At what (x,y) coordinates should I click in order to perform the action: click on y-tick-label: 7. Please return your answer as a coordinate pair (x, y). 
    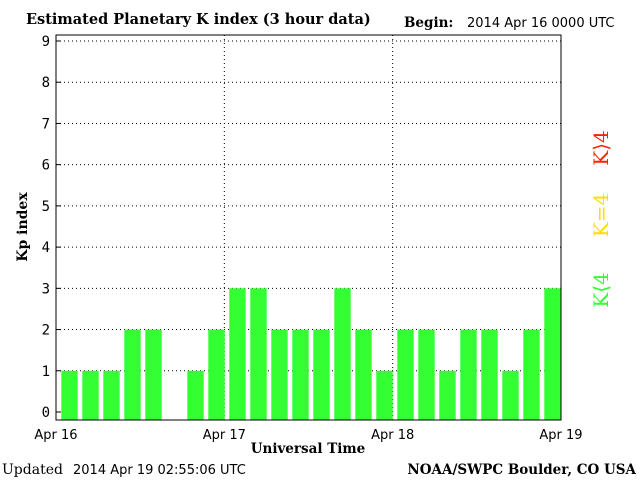
    Looking at the image, I should click on (46, 124).